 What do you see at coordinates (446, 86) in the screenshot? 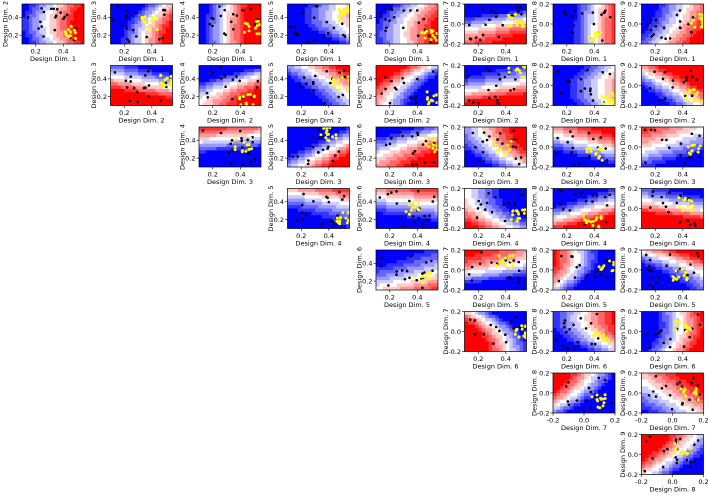
I see `y-axis-label: Design Dim. 7` at bounding box center [446, 86].